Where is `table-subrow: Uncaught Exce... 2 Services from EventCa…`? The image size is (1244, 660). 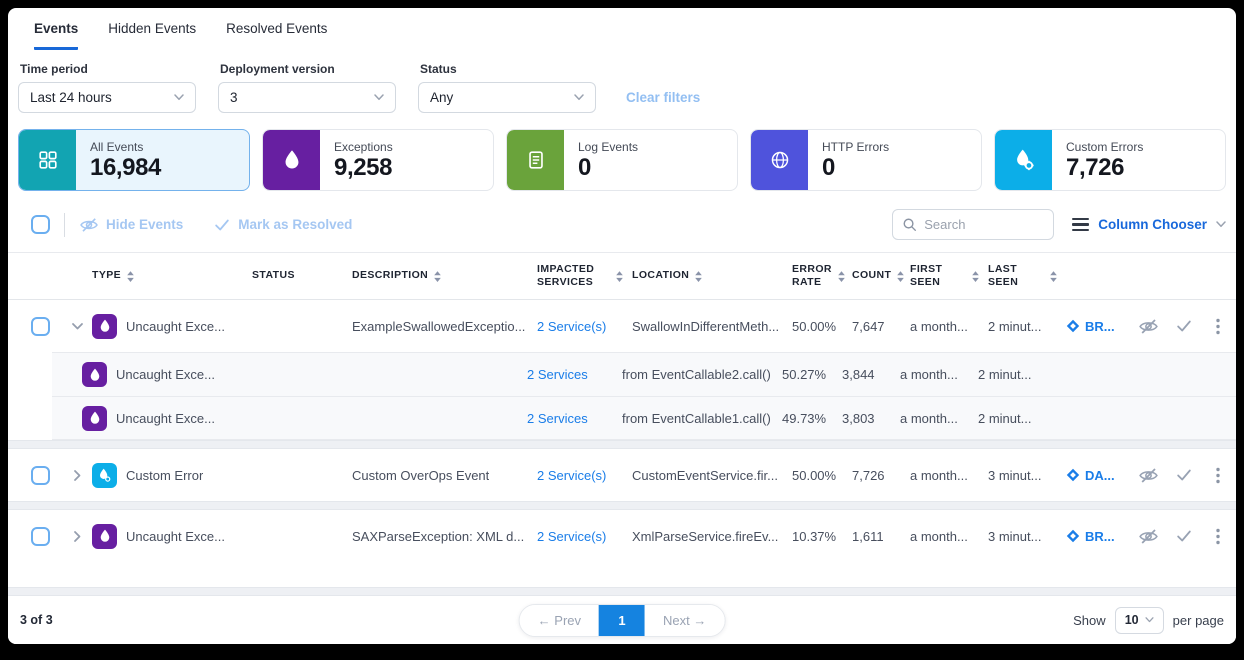 table-subrow: Uncaught Exce... 2 Services from EventCa… is located at coordinates (644, 417).